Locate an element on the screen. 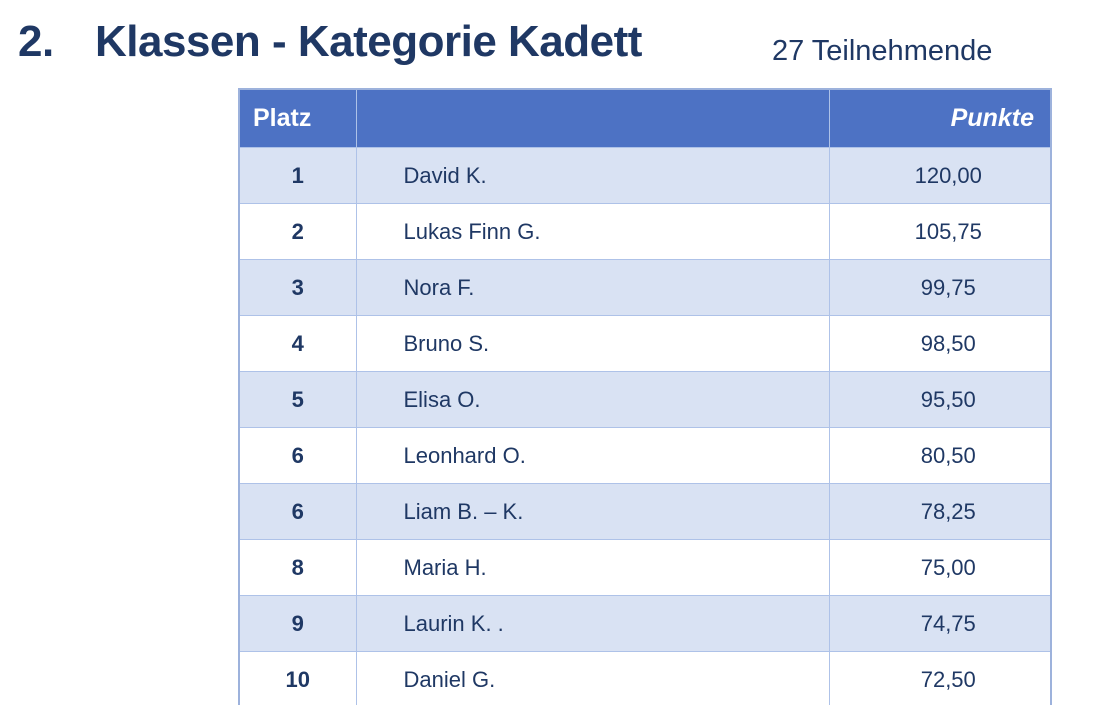  cell-platz: 8 is located at coordinates (297, 567).